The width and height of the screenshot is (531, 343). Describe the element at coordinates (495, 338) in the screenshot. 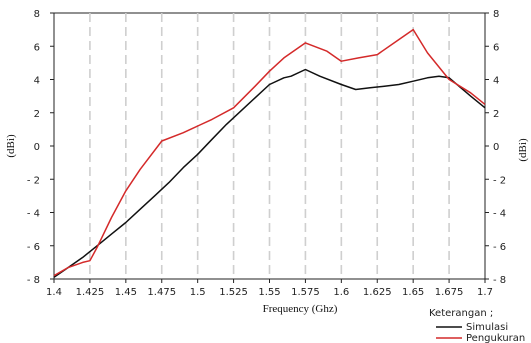

I see `legend-label-pengukuran: Pengukuran` at that location.